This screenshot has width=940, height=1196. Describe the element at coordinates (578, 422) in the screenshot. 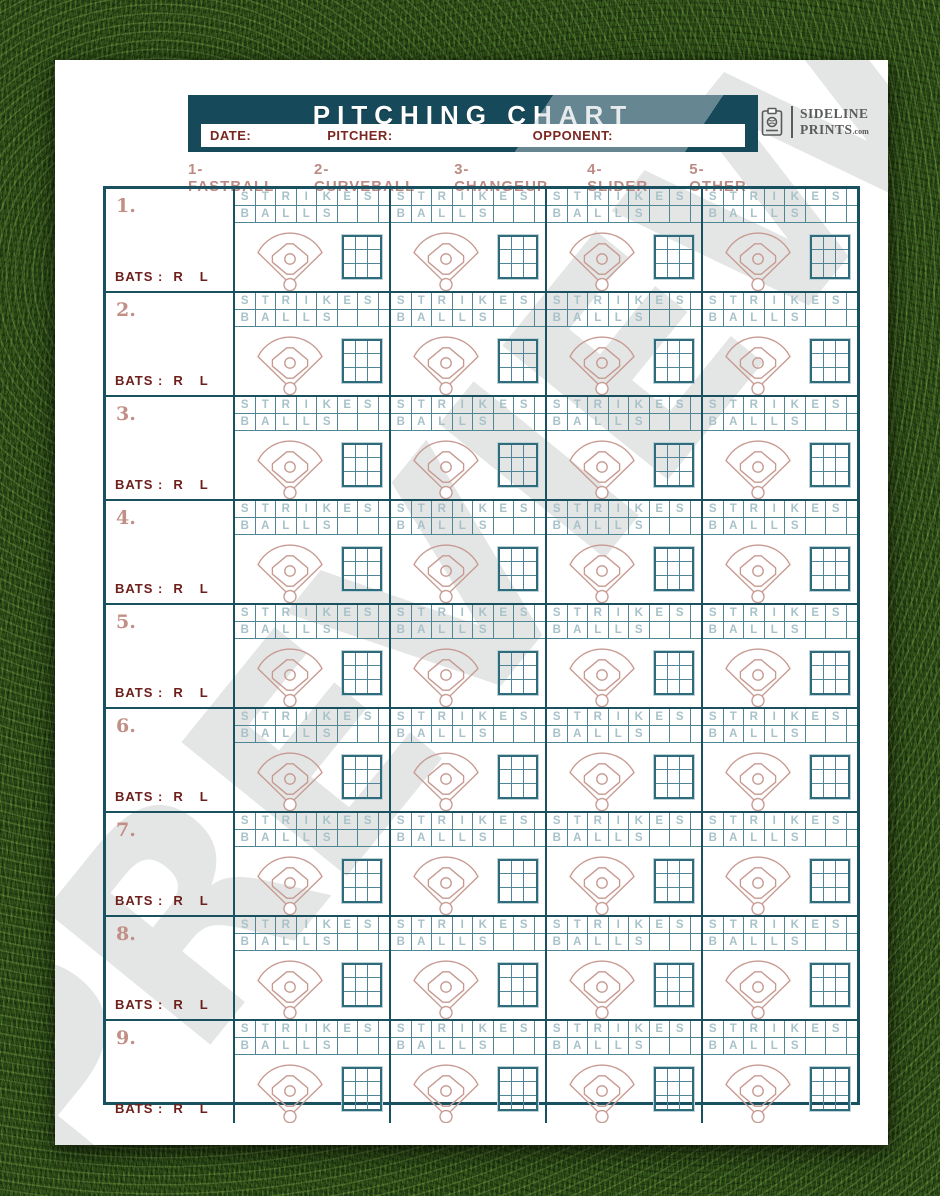

I see `balls-letter-box: A` at that location.